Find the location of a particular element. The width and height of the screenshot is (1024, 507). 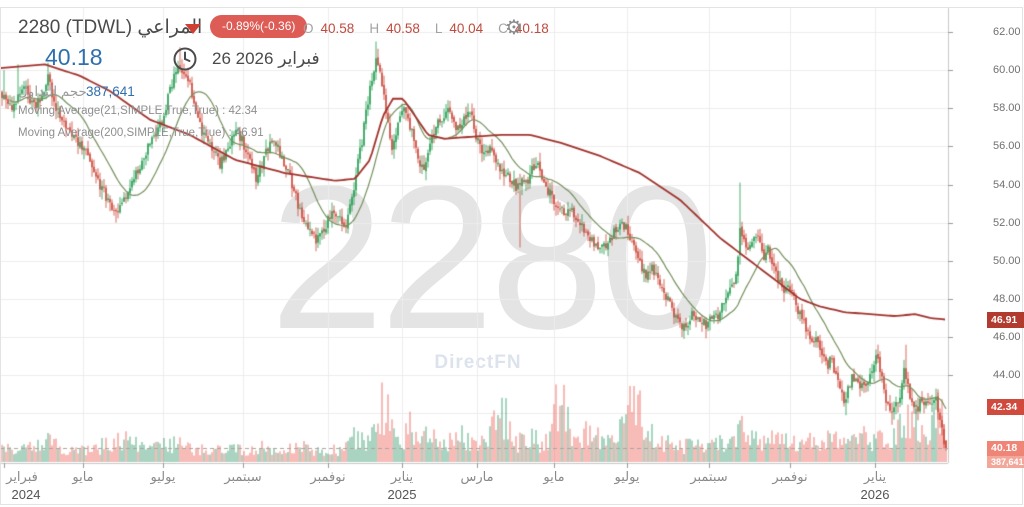

price-axis-label: 50.00 is located at coordinates (1007, 260).